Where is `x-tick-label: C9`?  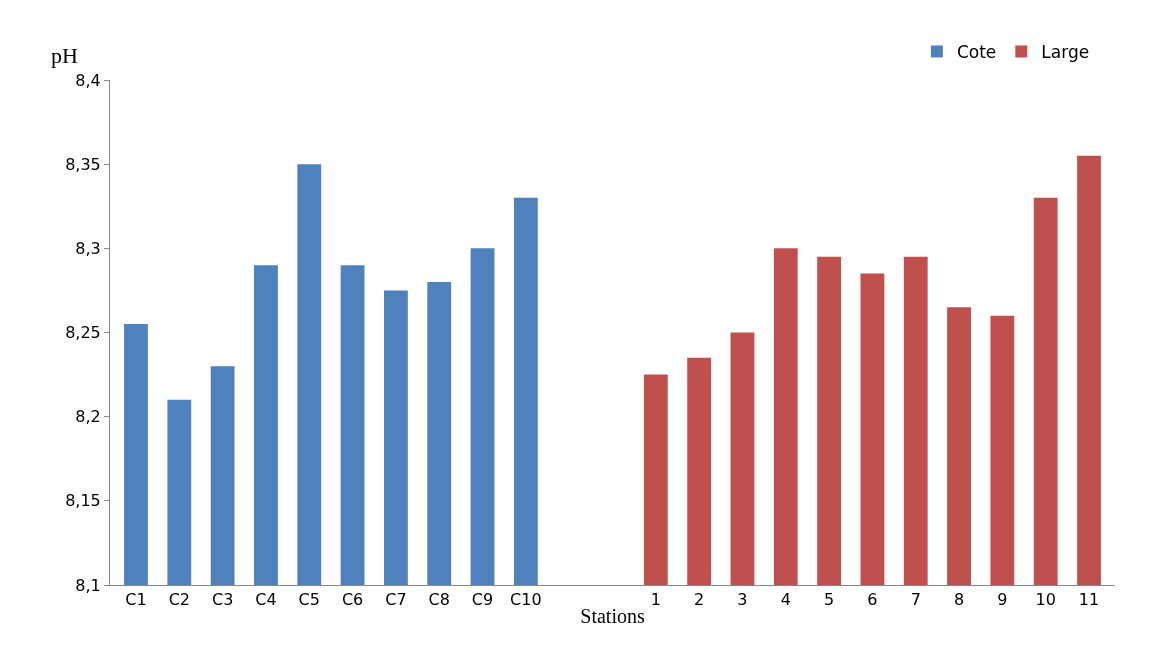 x-tick-label: C9 is located at coordinates (482, 600).